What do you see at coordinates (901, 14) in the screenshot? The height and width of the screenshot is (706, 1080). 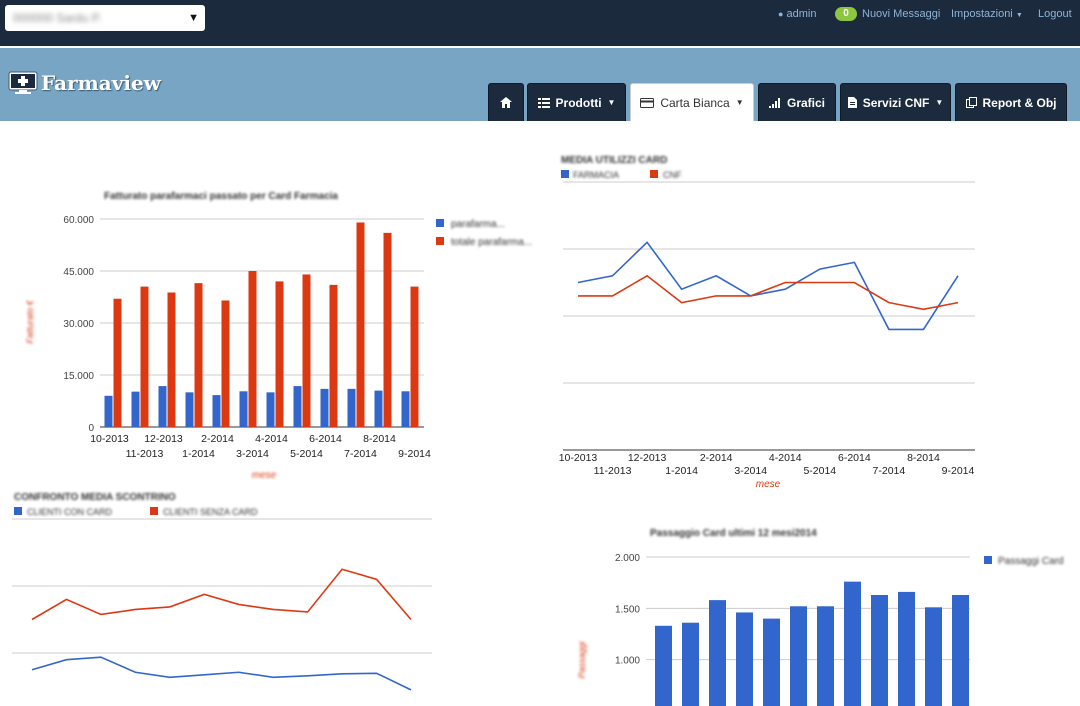 I see `messages-link: Nuovi Messaggi` at bounding box center [901, 14].